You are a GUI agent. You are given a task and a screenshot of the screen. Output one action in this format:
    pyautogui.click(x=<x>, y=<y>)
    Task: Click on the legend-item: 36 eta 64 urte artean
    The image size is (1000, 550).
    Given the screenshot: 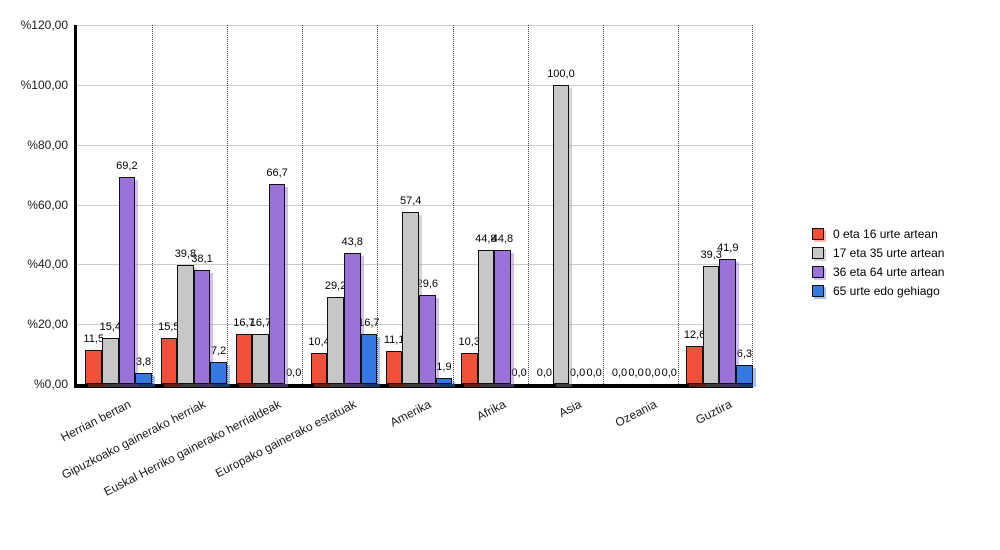 What is the action you would take?
    pyautogui.click(x=878, y=272)
    